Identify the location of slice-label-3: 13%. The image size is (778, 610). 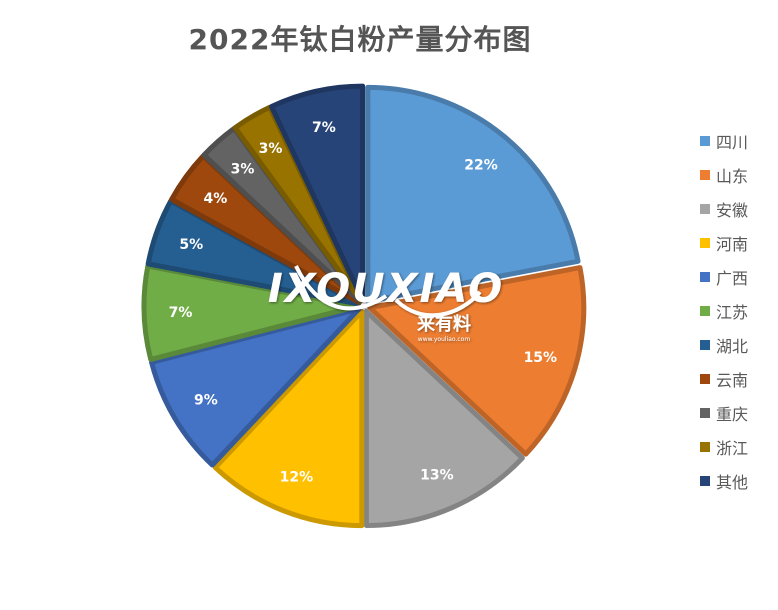
(437, 476).